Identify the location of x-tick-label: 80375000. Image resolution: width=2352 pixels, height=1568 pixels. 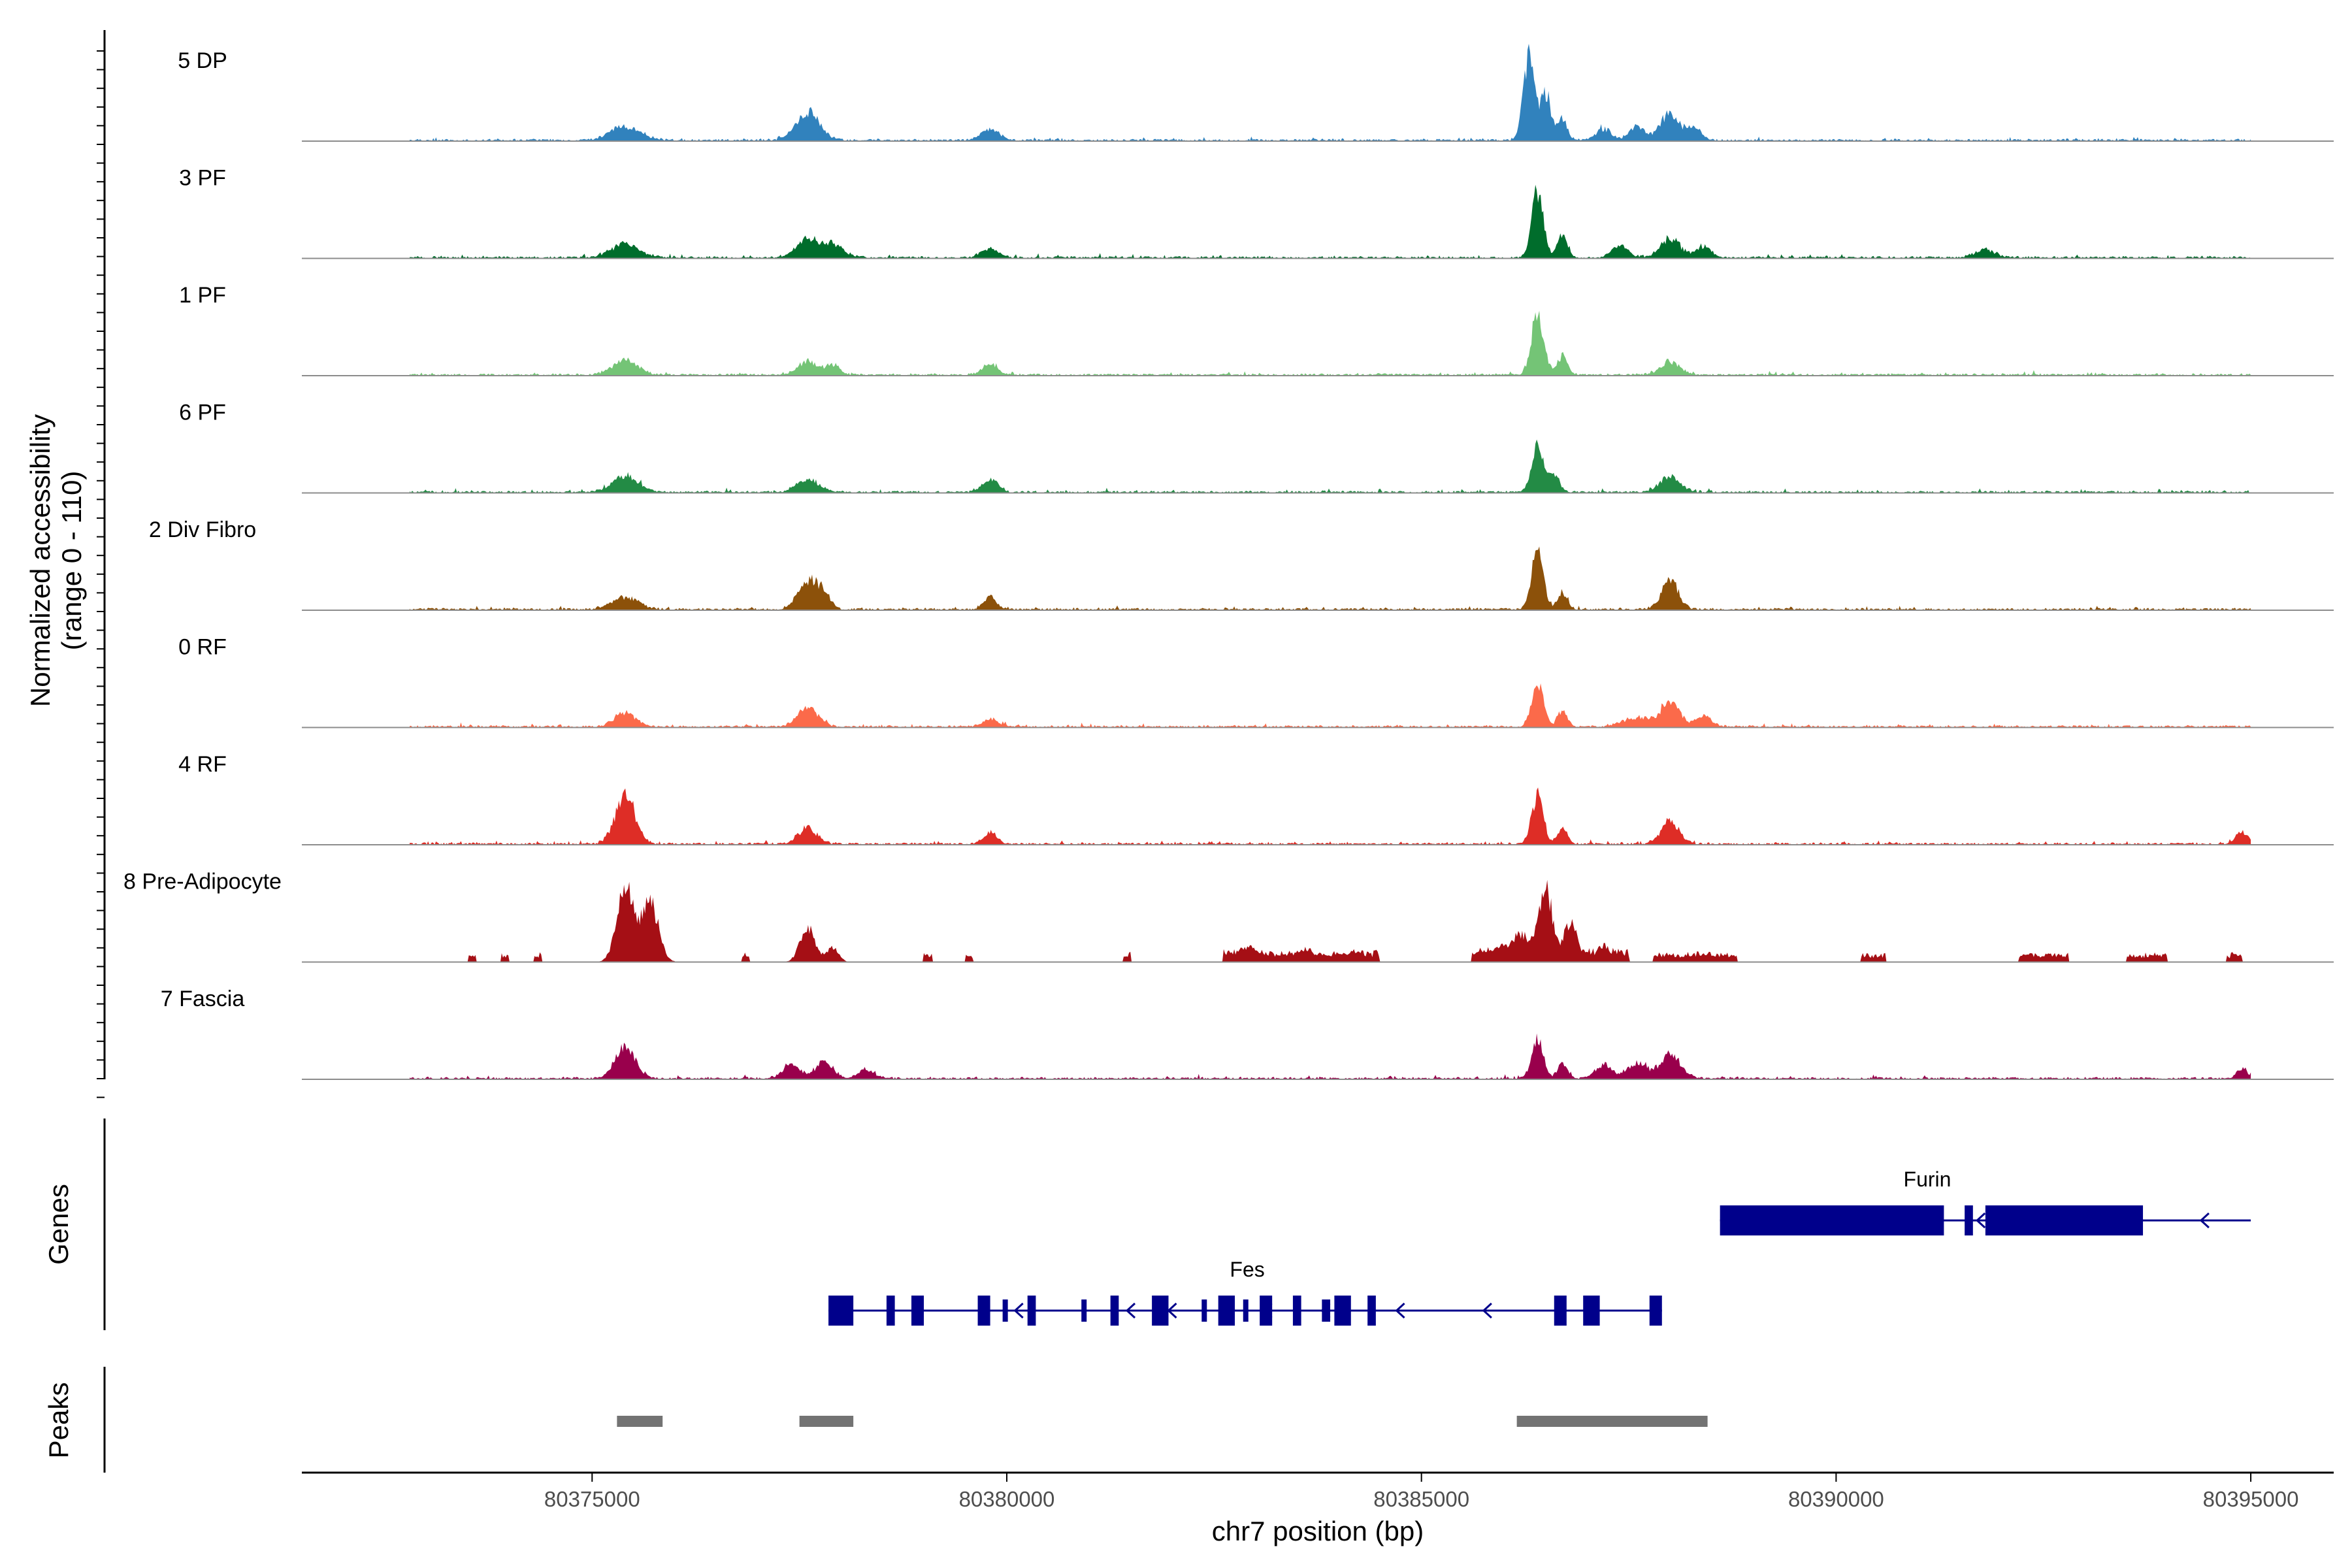
(592, 1499).